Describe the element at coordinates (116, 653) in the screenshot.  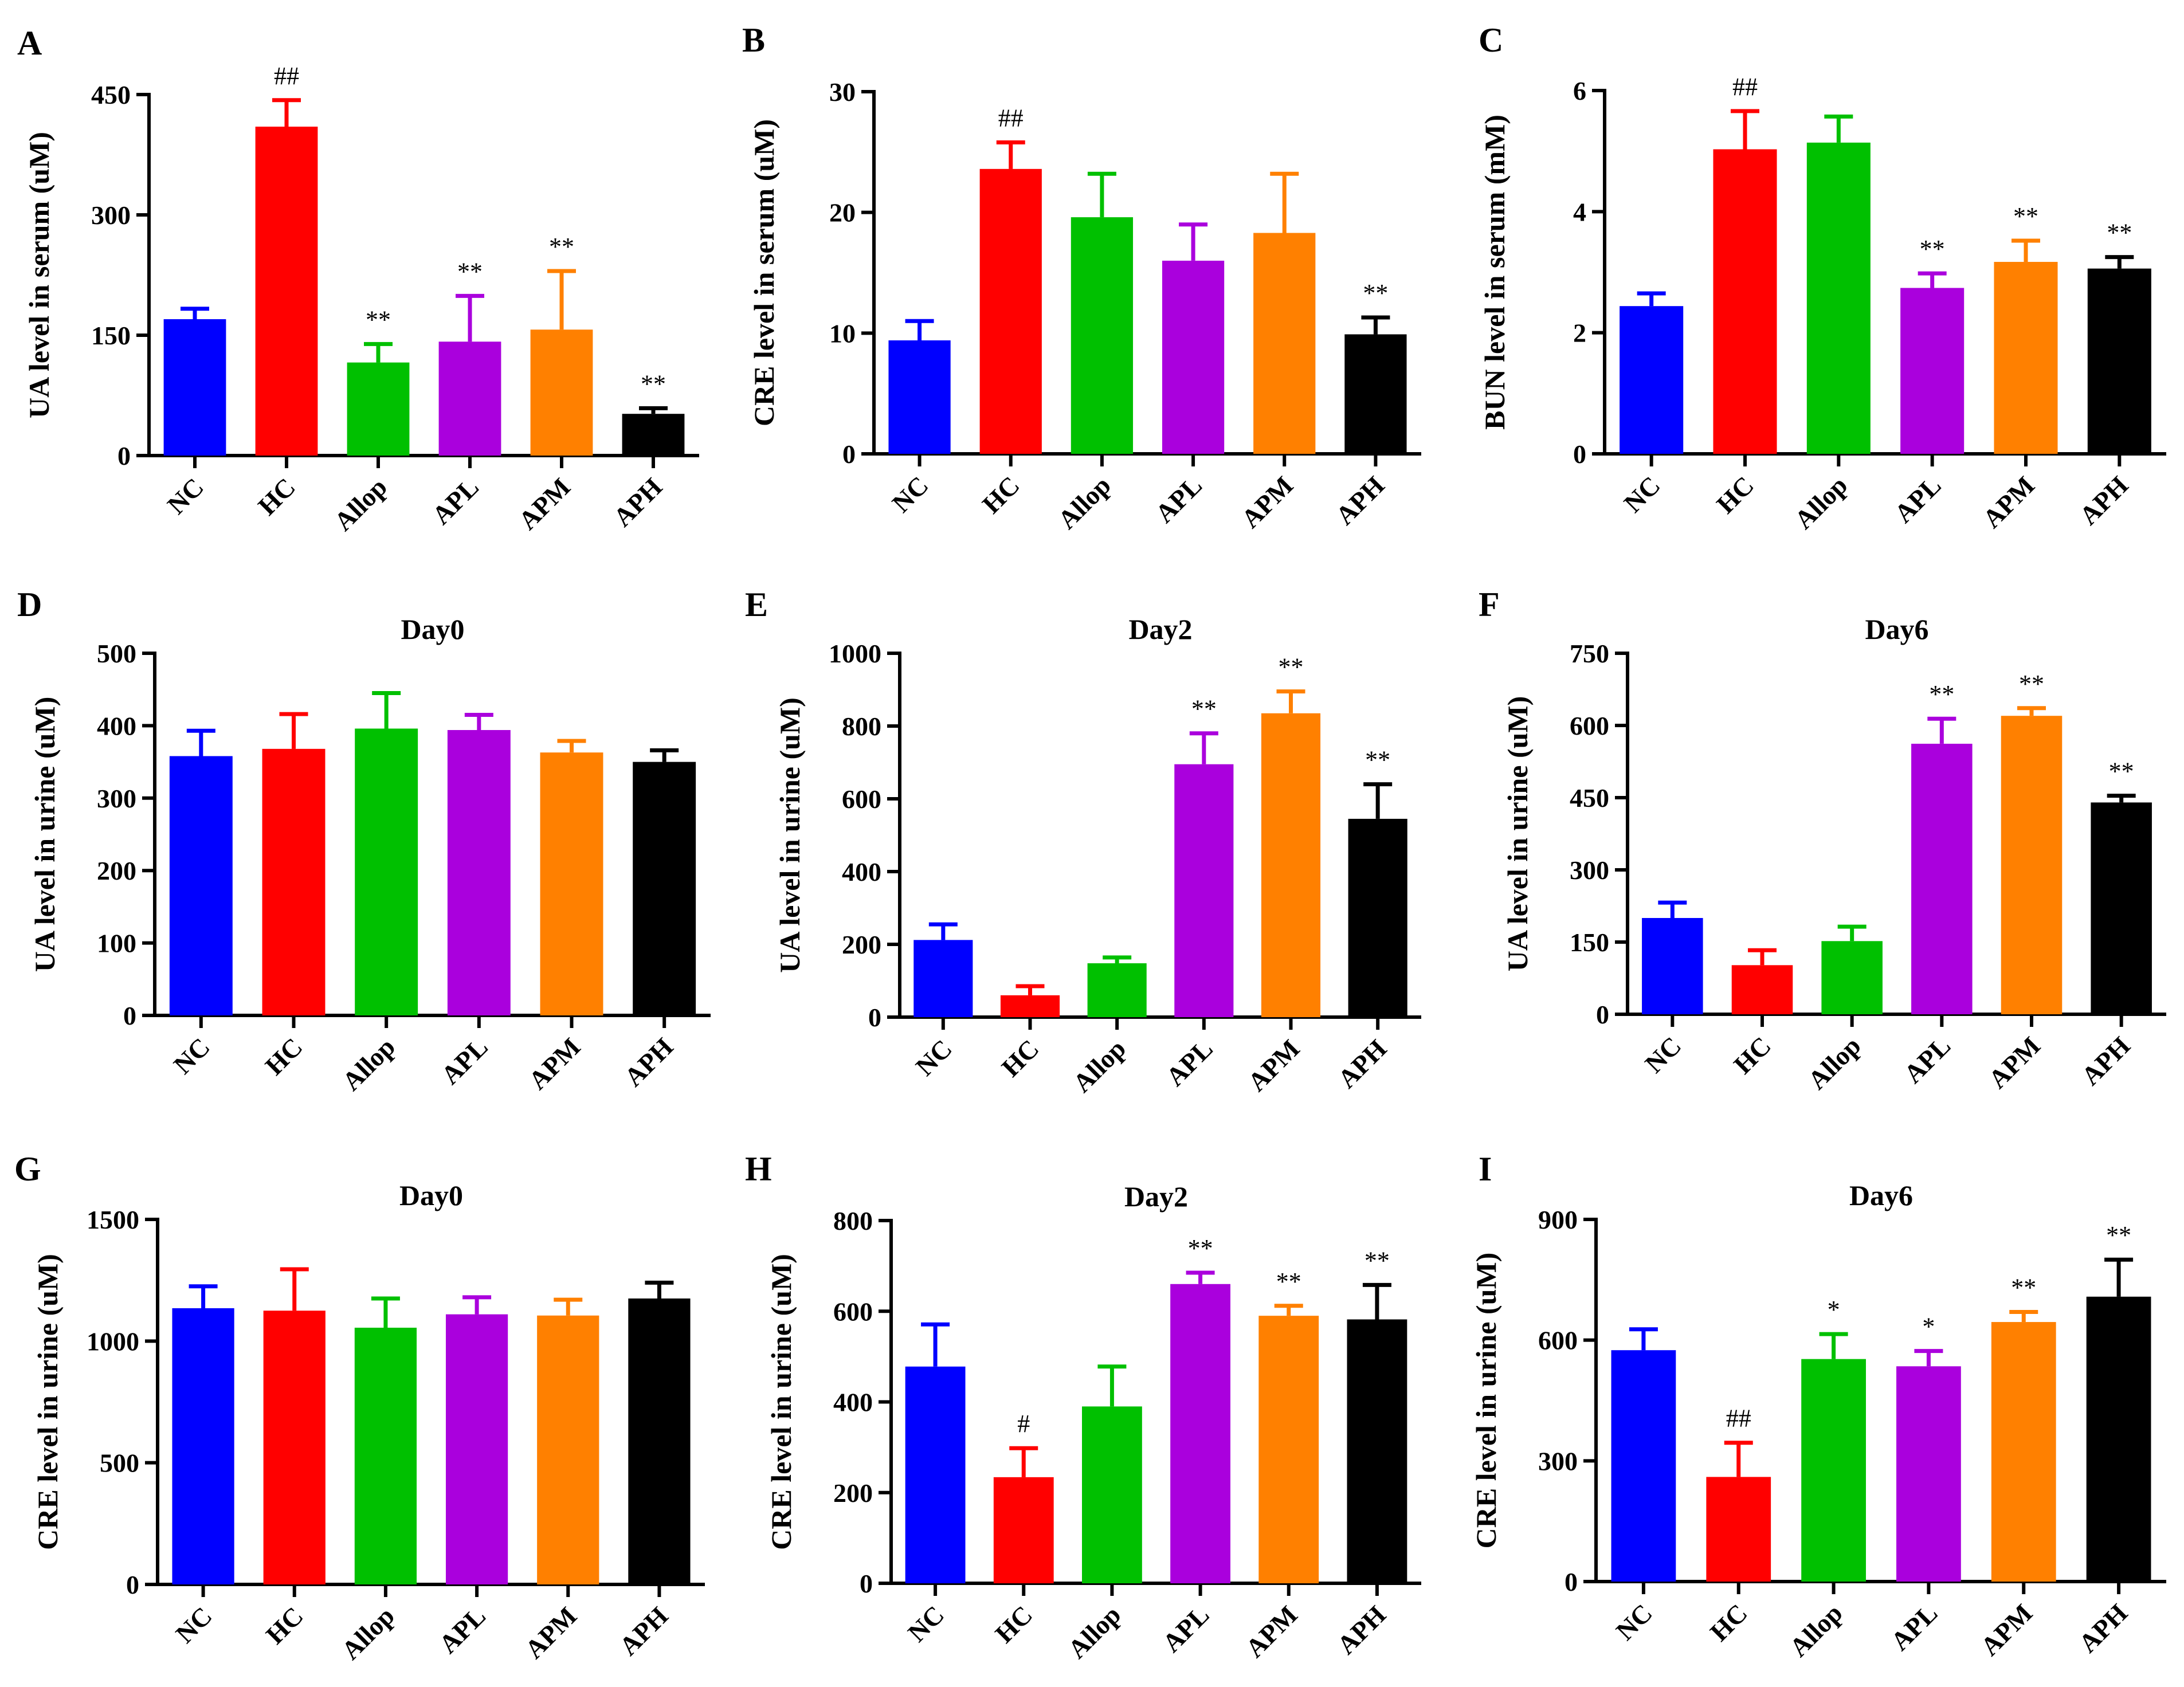
I see `y-tick-label: 500` at that location.